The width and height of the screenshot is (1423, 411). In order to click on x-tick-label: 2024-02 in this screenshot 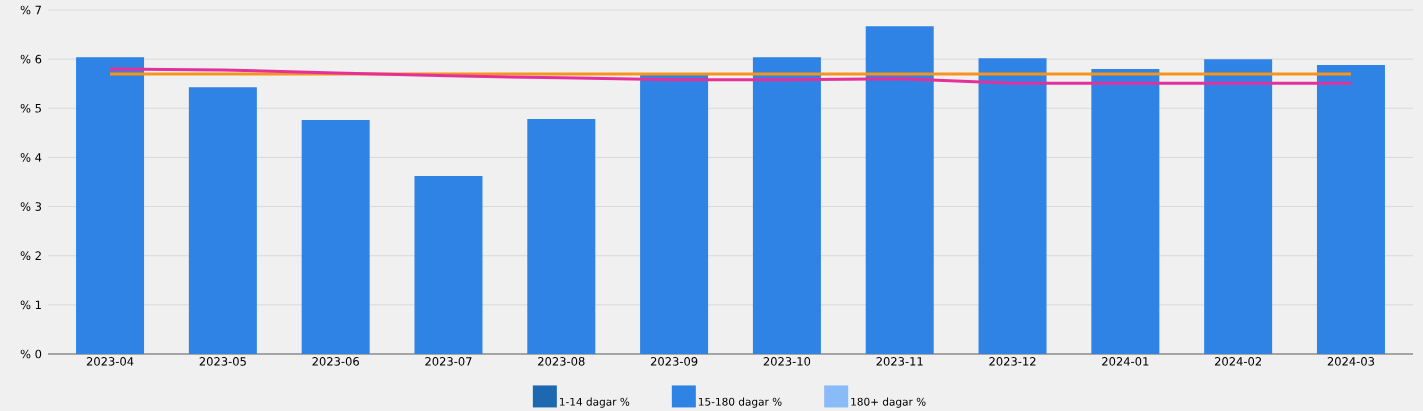, I will do `click(1238, 361)`.